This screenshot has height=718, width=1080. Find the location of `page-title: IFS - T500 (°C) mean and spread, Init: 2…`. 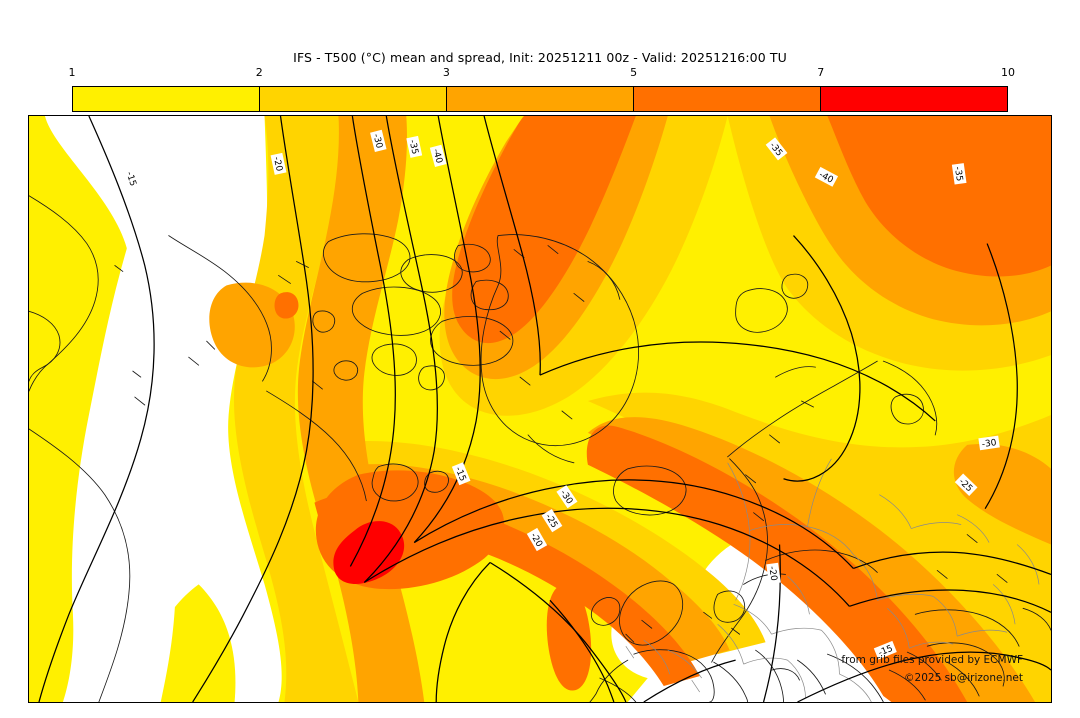

page-title: IFS - T500 (°C) mean and spread, Init: 2… is located at coordinates (540, 57).